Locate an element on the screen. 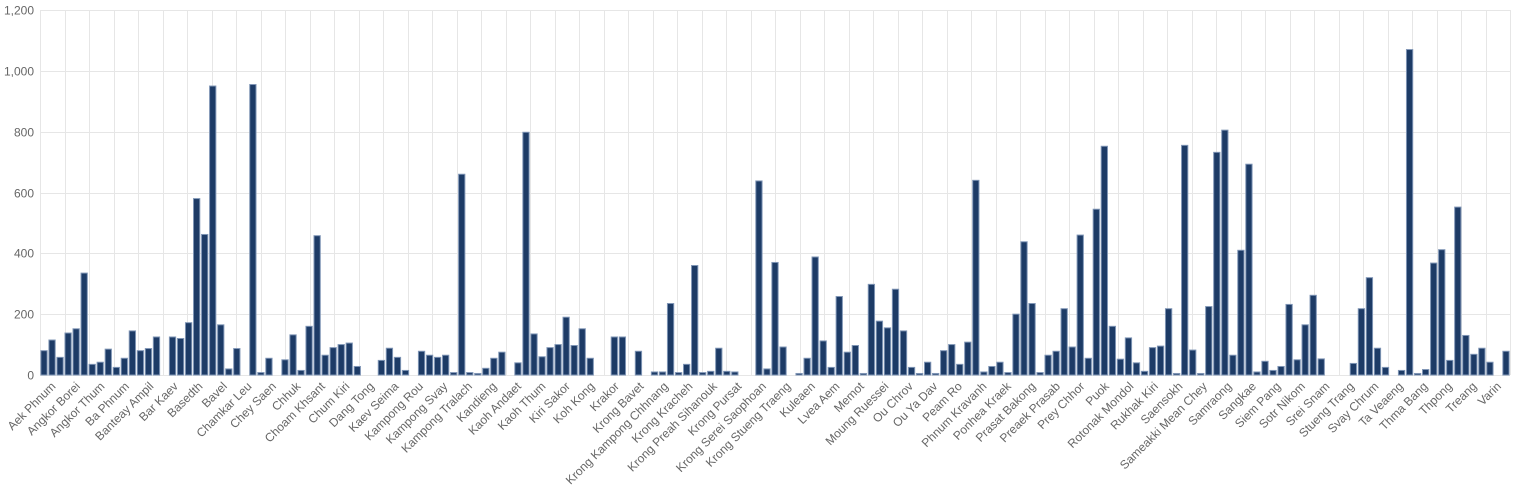 The height and width of the screenshot is (504, 1513). y-tick-label: 800 is located at coordinates (24, 133).